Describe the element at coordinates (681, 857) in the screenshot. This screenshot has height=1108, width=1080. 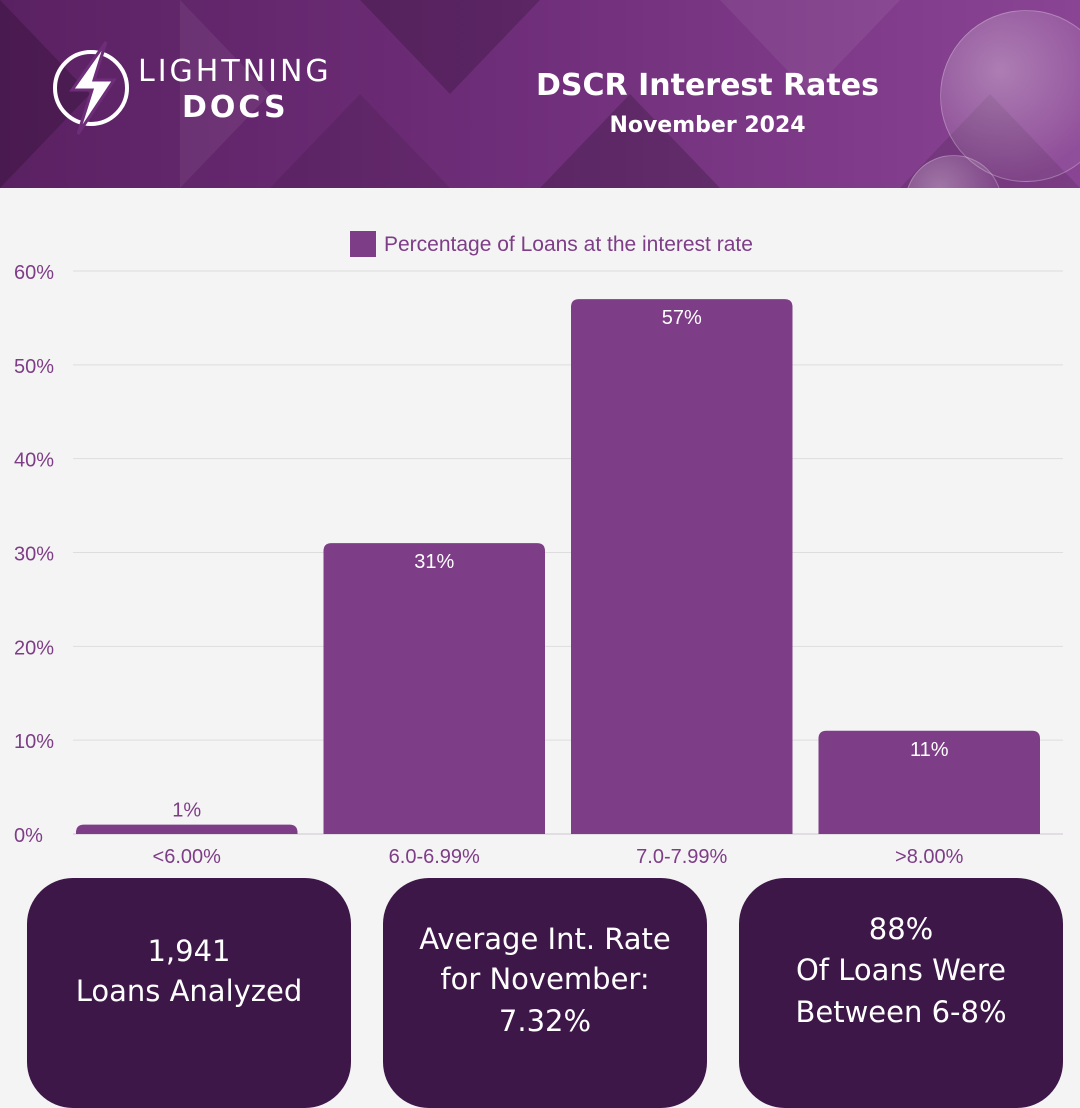
I see `x-tick-label: 7.0-7.99%` at that location.